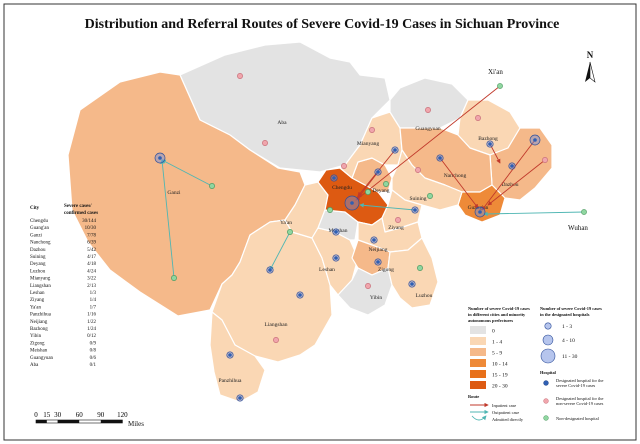  Describe the element at coordinates (80, 415) in the screenshot. I see `scale-tick-label: 60` at that location.